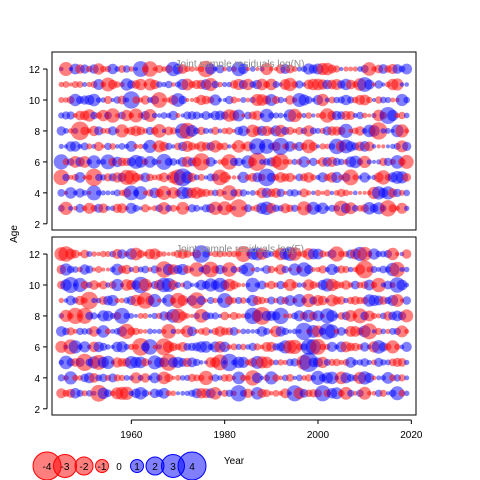 This screenshot has height=480, width=480. Describe the element at coordinates (318, 435) in the screenshot. I see `x-tick-label: 2000` at that location.